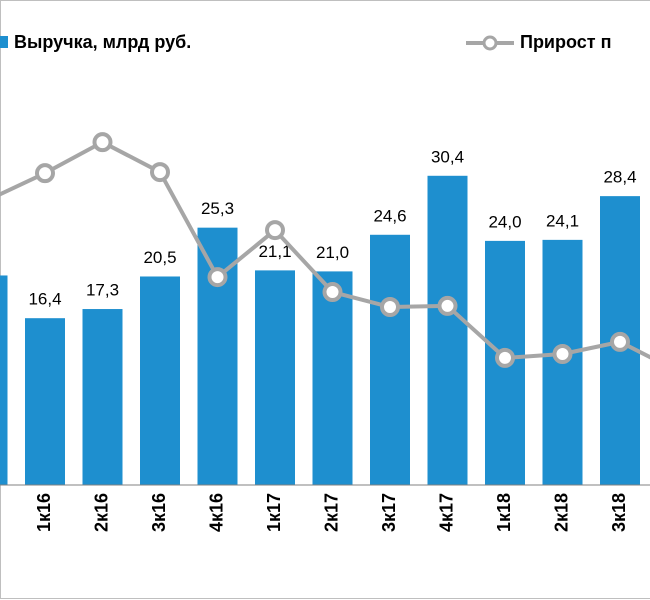  What do you see at coordinates (44, 512) in the screenshot?
I see `x-tick-label: 1к16` at bounding box center [44, 512].